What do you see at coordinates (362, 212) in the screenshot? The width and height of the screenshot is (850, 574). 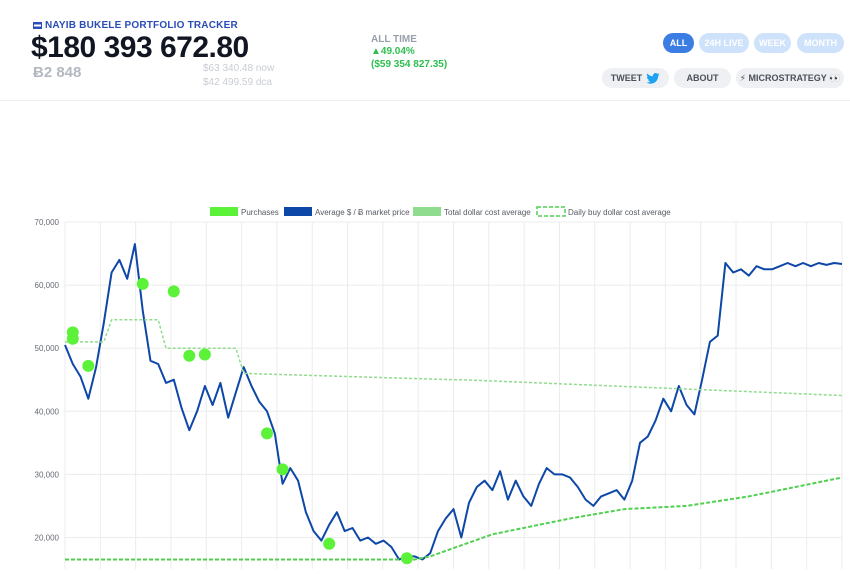 I see `legend-label-market-price: Average $ / Ƀ market price` at bounding box center [362, 212].